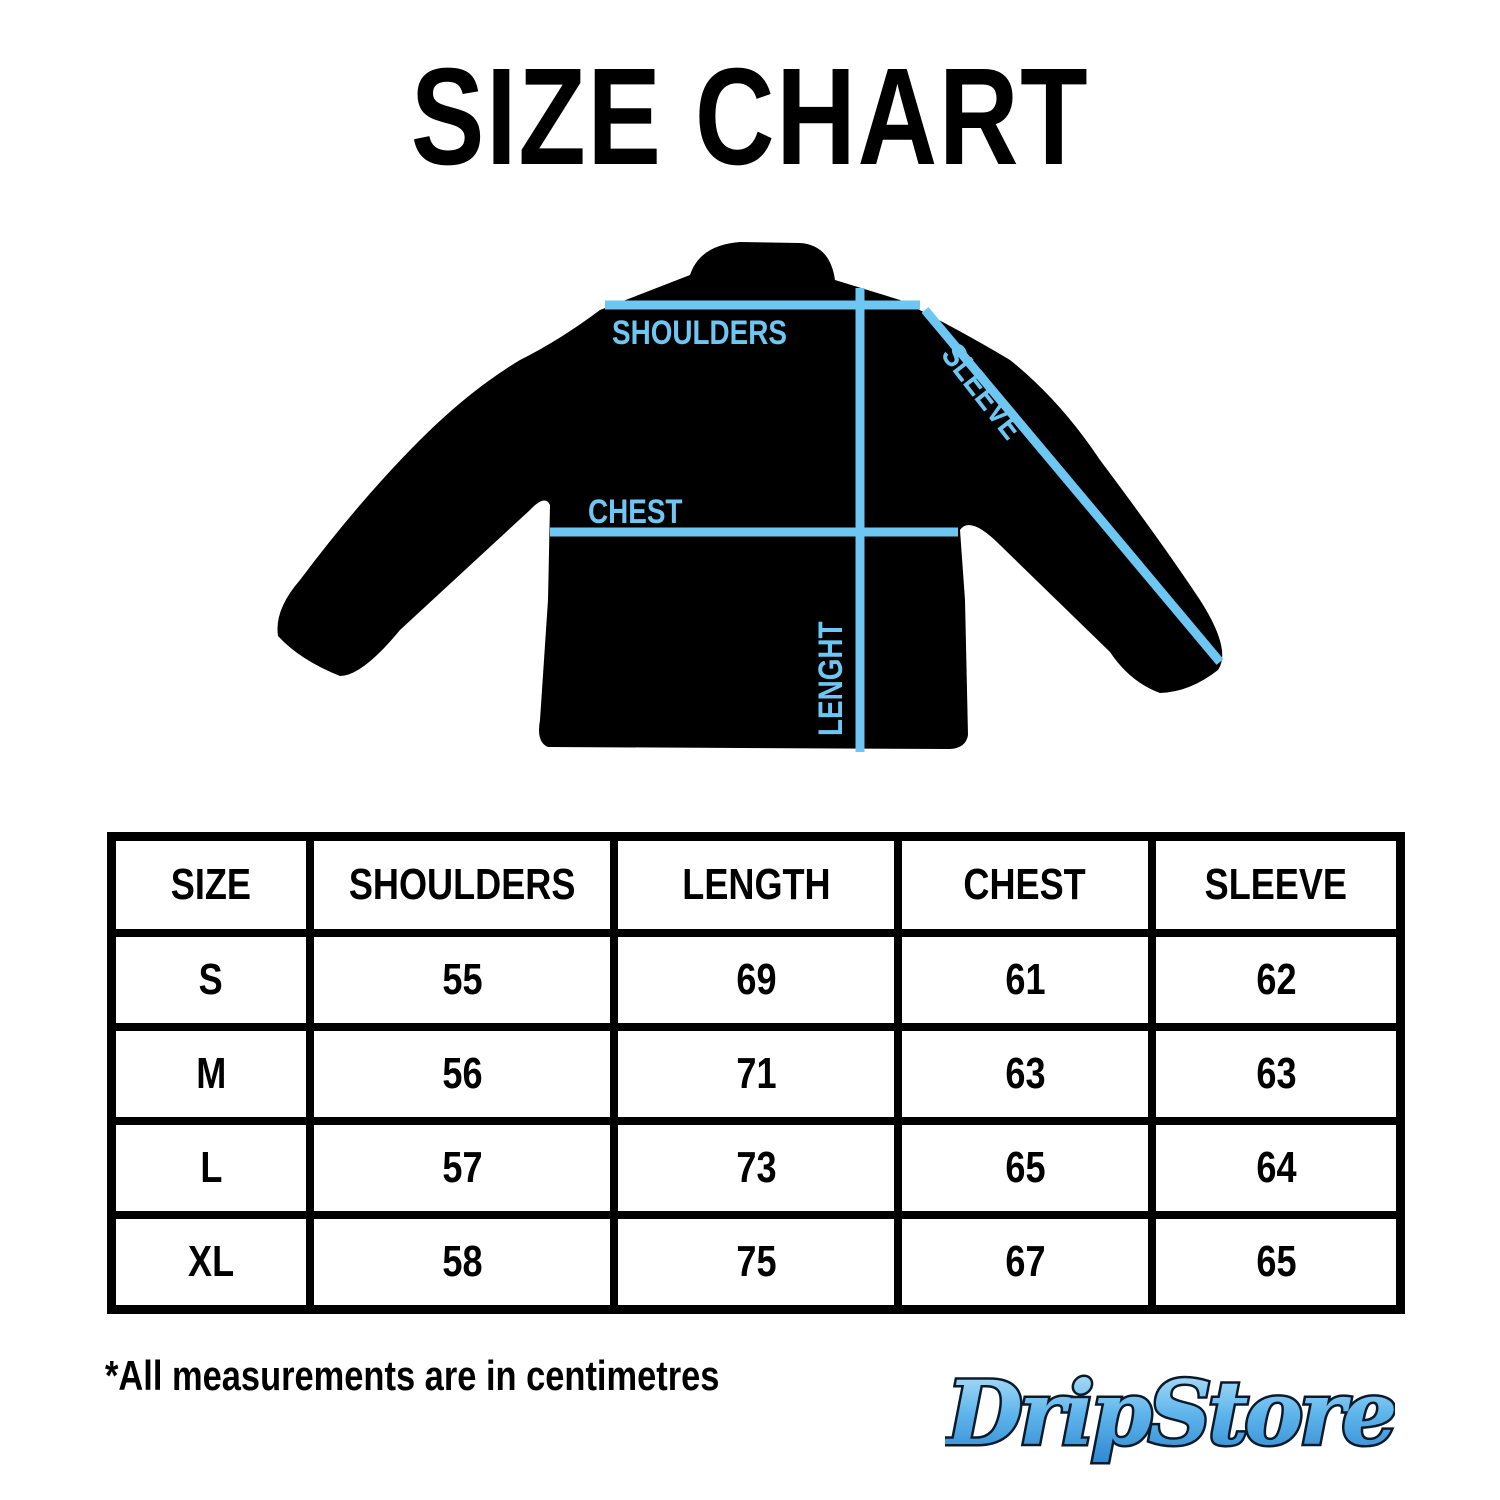 The image size is (1500, 1500). Describe the element at coordinates (412, 1375) in the screenshot. I see `footnote: *All measurements are in centimetres` at that location.